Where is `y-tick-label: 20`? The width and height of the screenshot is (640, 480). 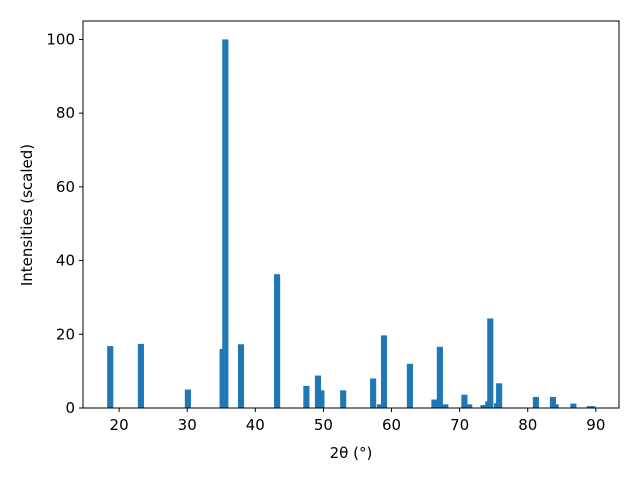
y-tick-label: 20 is located at coordinates (65, 334).